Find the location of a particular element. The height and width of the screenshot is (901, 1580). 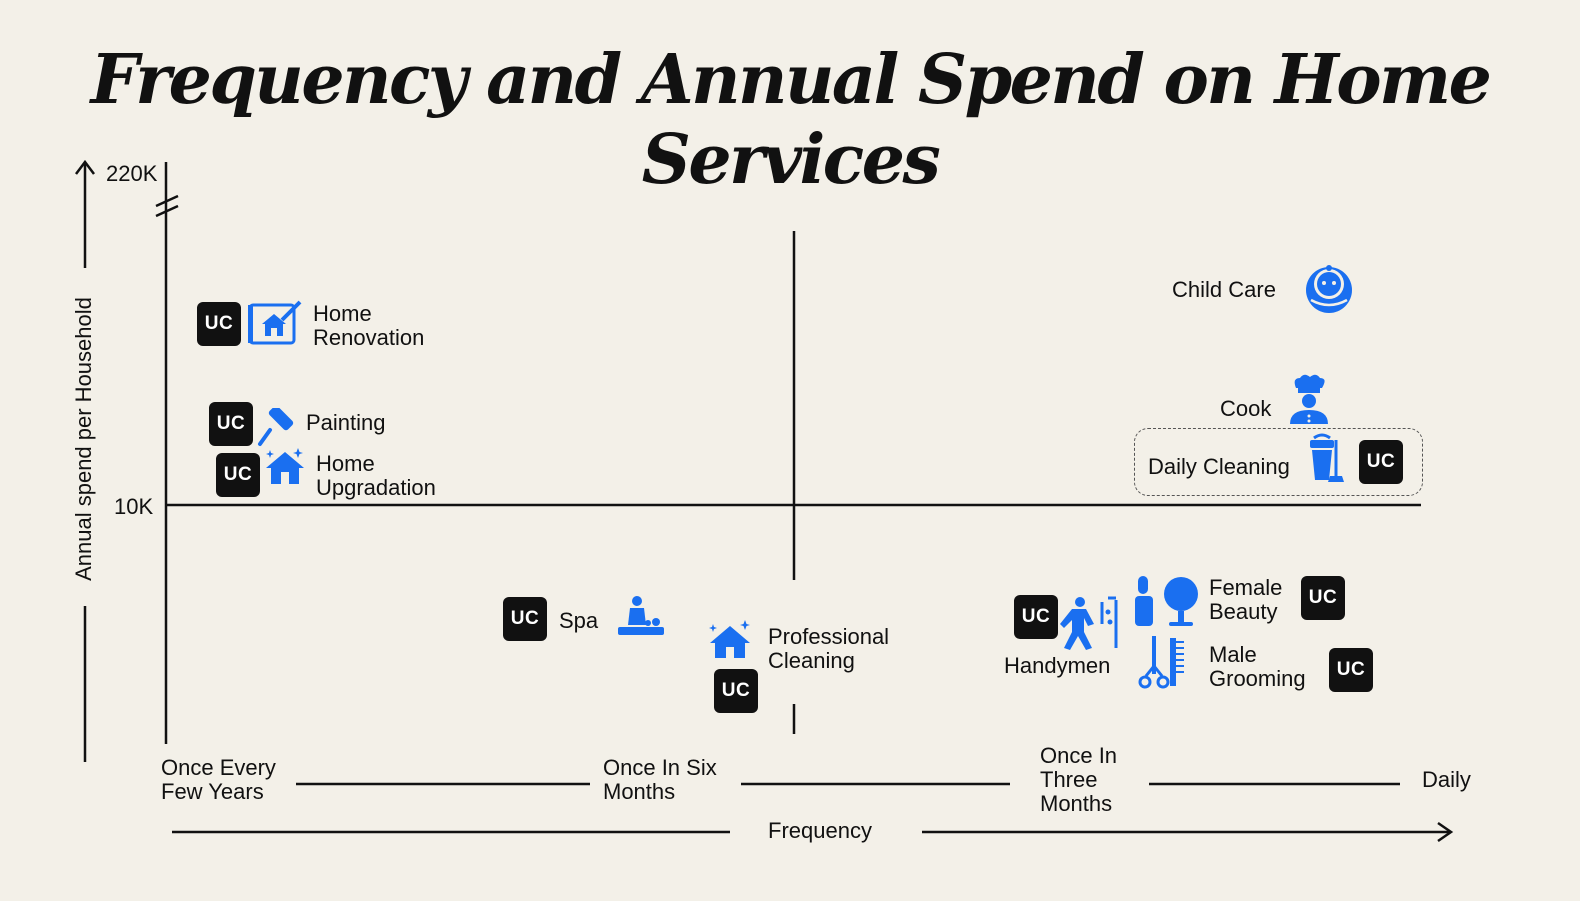

bucket-mop-icon is located at coordinates (1327, 457).